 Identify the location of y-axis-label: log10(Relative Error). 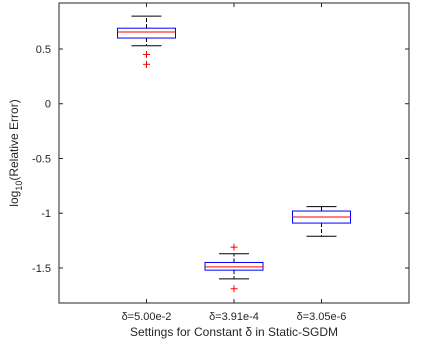
(15, 152).